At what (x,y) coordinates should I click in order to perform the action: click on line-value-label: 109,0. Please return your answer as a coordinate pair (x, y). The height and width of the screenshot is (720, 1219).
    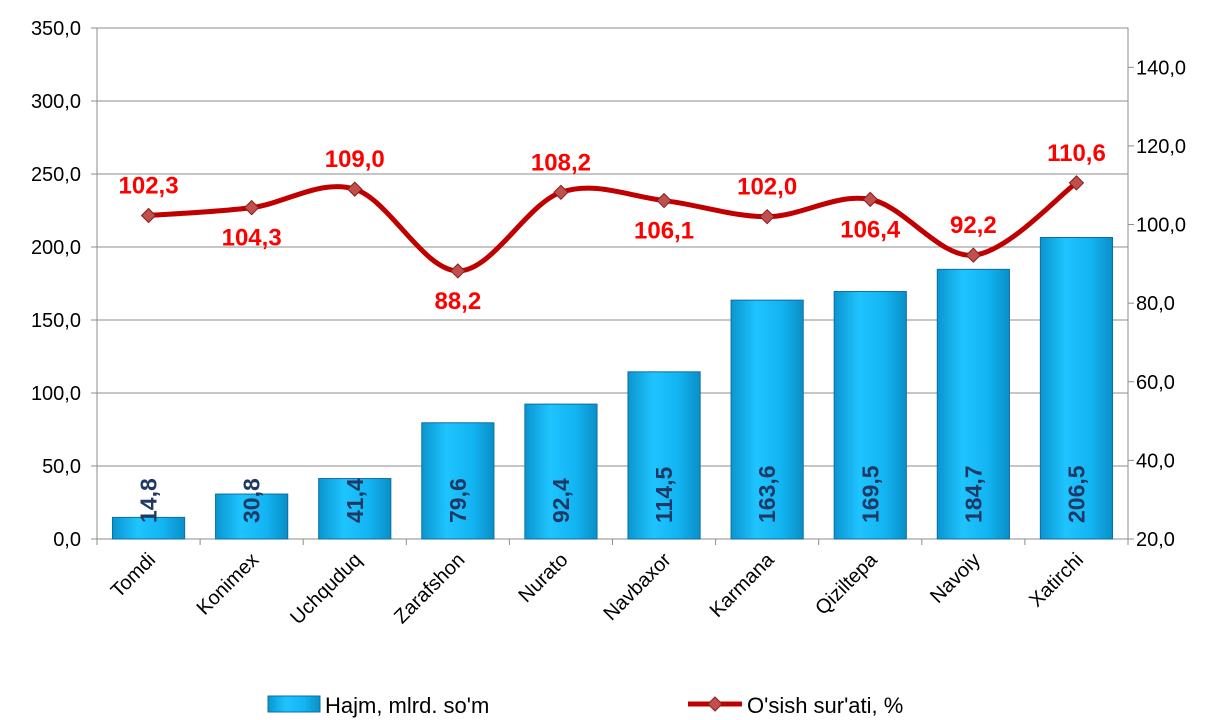
    Looking at the image, I should click on (355, 159).